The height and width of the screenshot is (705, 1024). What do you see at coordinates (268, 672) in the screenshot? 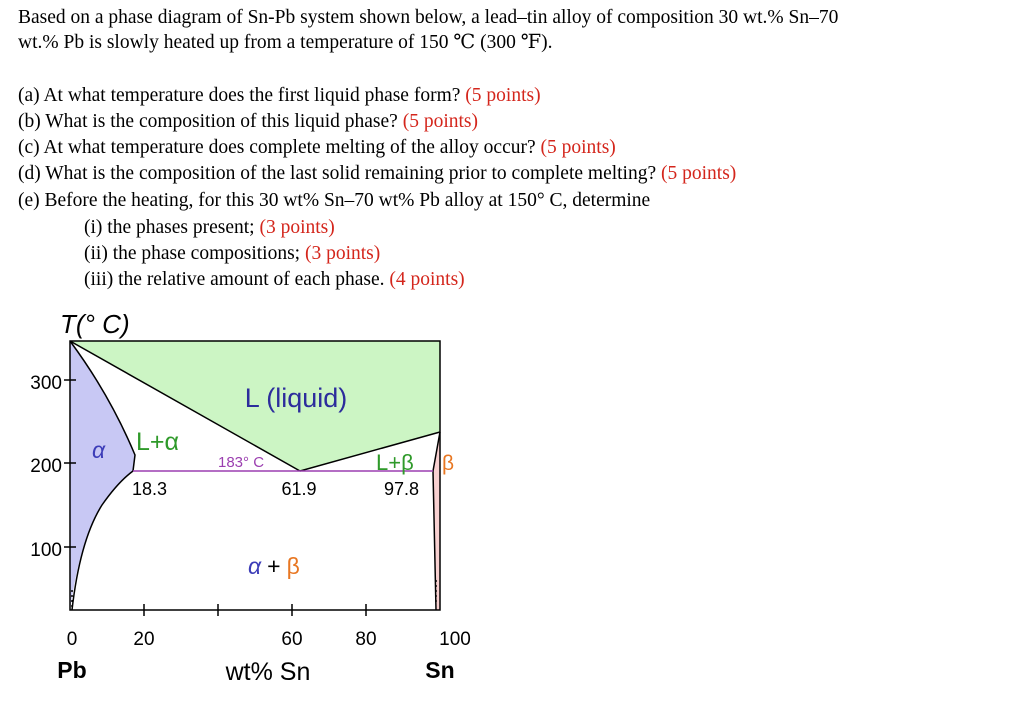
I see `x-axis-title: wt% Sn` at bounding box center [268, 672].